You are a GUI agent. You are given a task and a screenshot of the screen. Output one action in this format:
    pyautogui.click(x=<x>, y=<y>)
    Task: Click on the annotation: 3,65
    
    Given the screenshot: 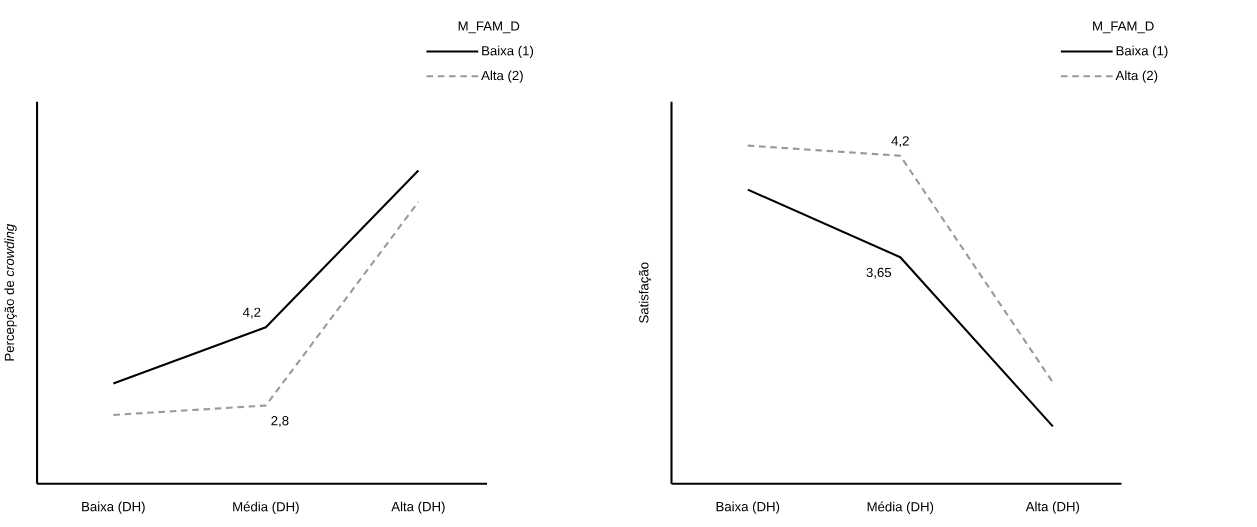 What is the action you would take?
    pyautogui.click(x=879, y=273)
    